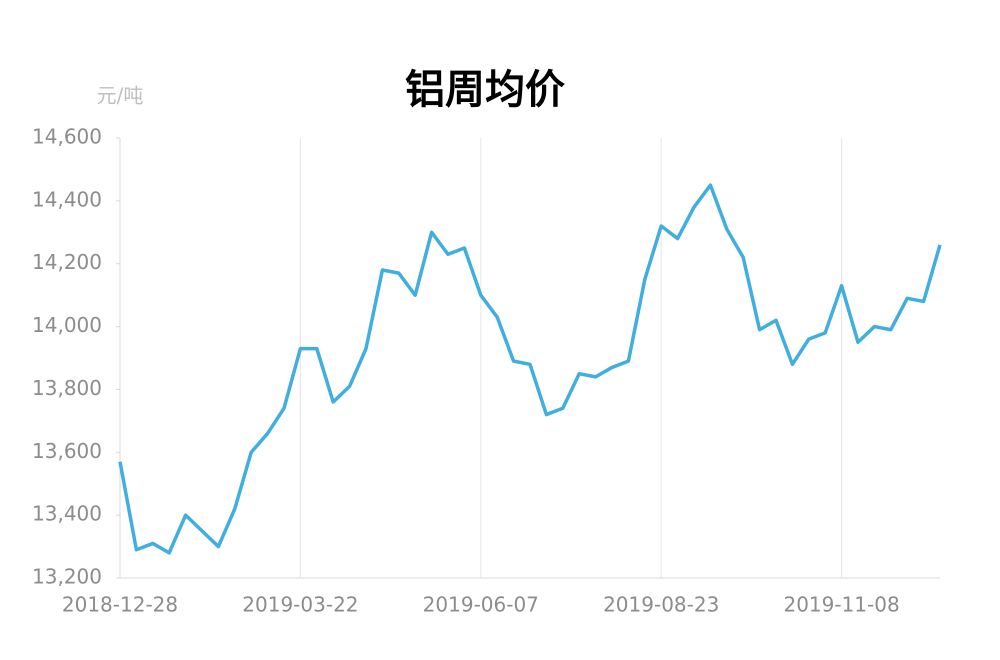 The height and width of the screenshot is (660, 1000). I want to click on y-axis-label: 元/吨, so click(120, 96).